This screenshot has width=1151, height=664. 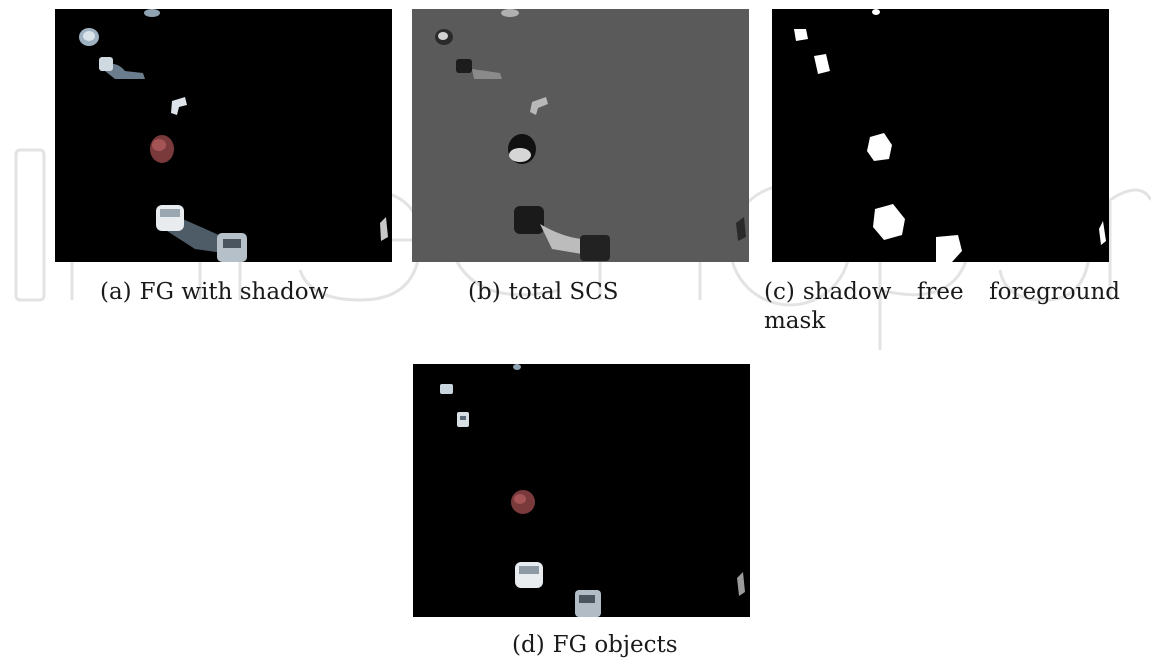 I want to click on caption-d: (d) FG objects, so click(x=632, y=645).